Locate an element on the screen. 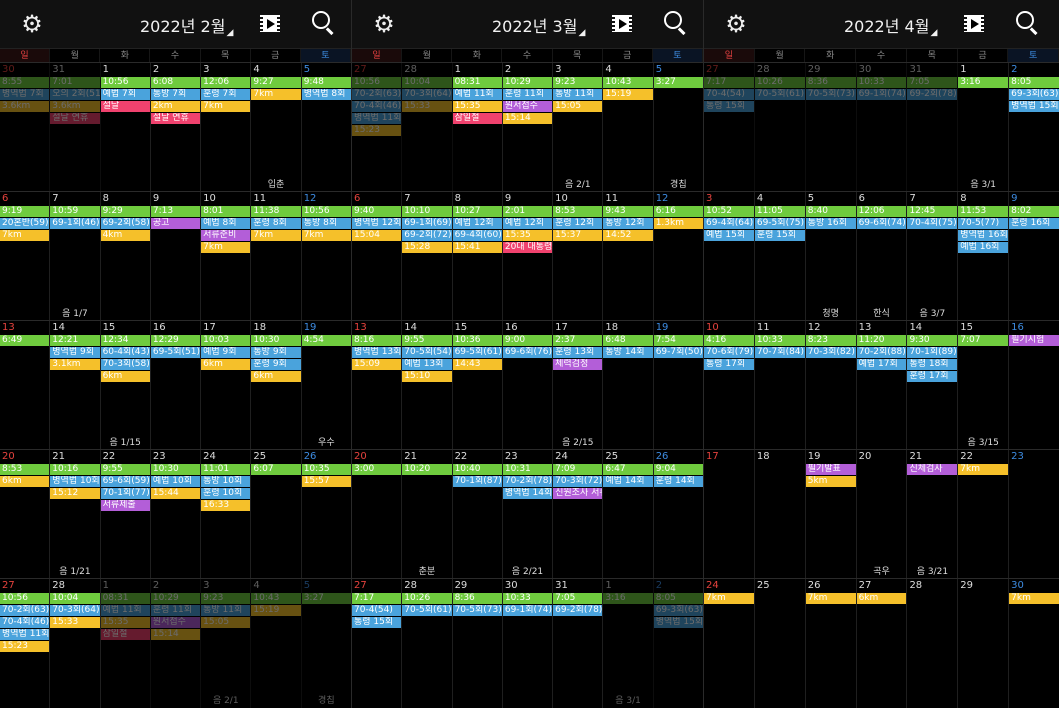  day-cell: 5 9:48 병역법 8회 is located at coordinates (326, 127).